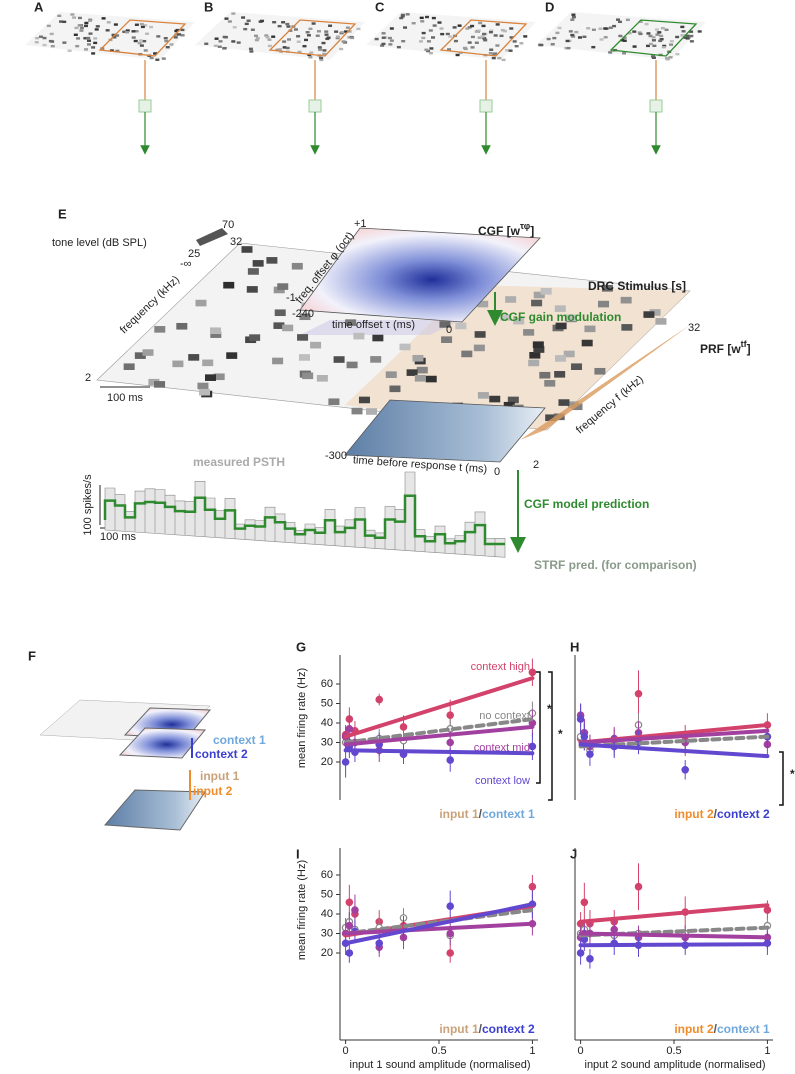 This screenshot has height=1074, width=795. I want to click on text: -300, so click(336, 456).